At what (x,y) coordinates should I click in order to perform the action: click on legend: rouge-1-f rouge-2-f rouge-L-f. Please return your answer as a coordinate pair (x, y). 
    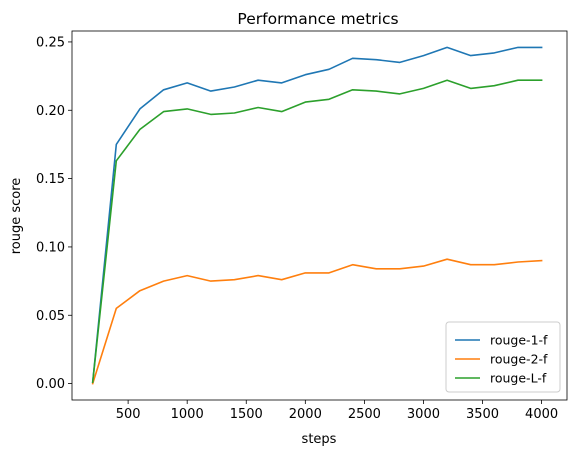
    Looking at the image, I should click on (503, 357).